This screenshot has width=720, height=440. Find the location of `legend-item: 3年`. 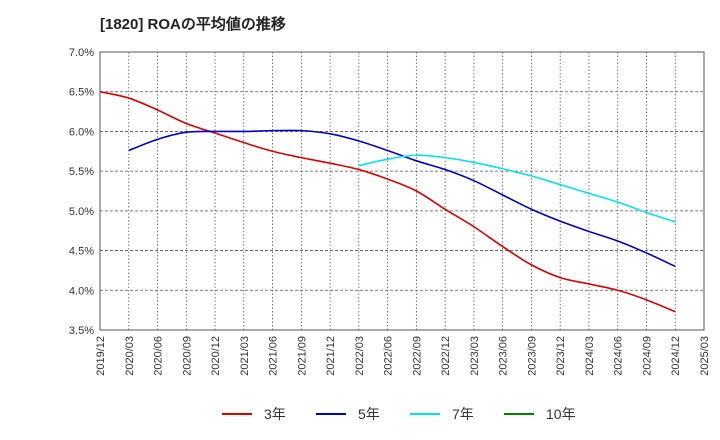

legend-item: 3年 is located at coordinates (254, 414).